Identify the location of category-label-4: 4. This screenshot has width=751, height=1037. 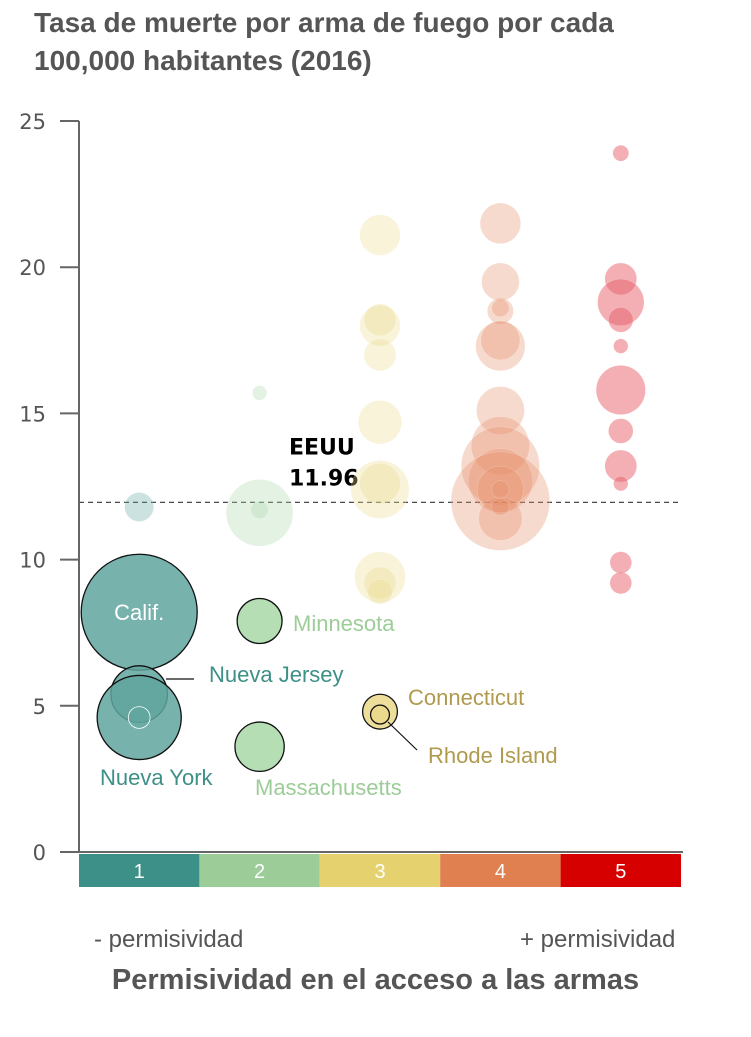
(500, 872).